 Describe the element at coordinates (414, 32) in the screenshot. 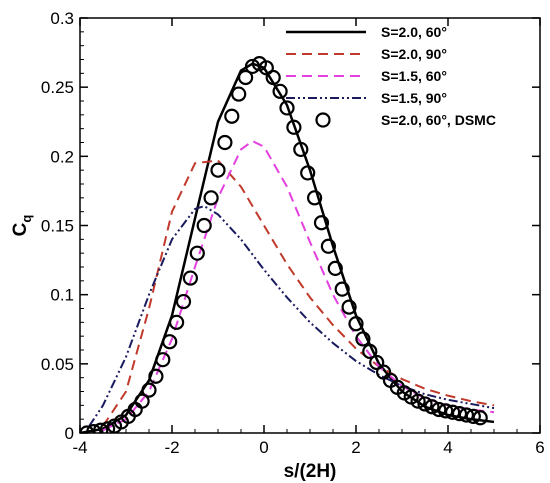

I see `legend-label: S=2.0, 60°` at that location.